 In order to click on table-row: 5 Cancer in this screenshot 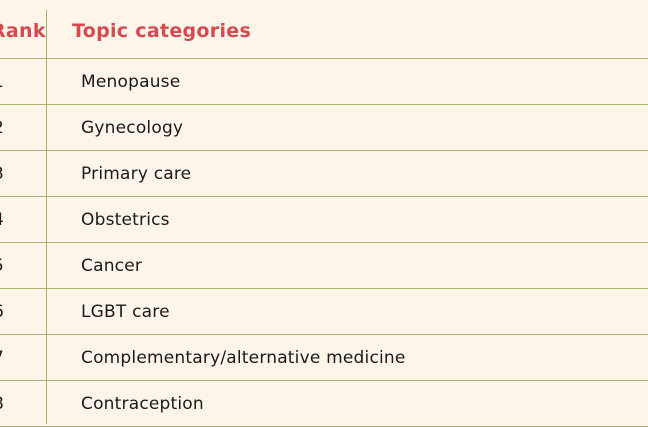, I will do `click(324, 266)`.